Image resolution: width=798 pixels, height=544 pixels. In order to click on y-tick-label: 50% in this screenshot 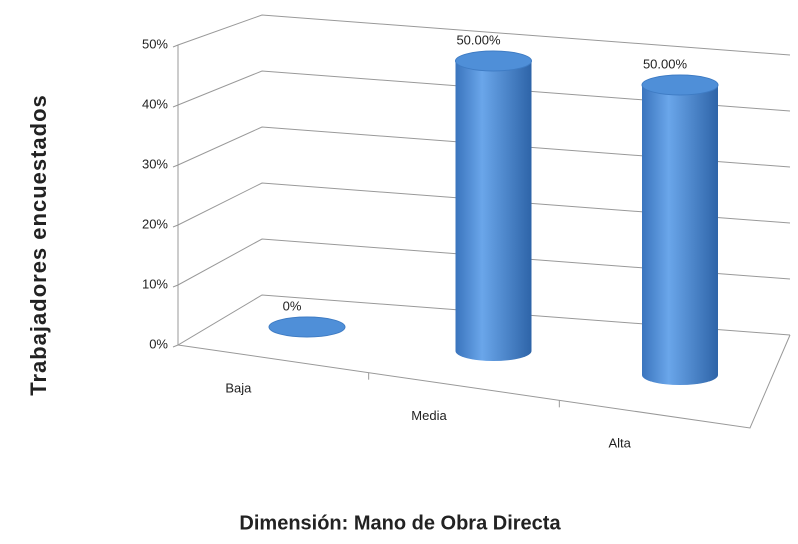, I will do `click(155, 43)`.